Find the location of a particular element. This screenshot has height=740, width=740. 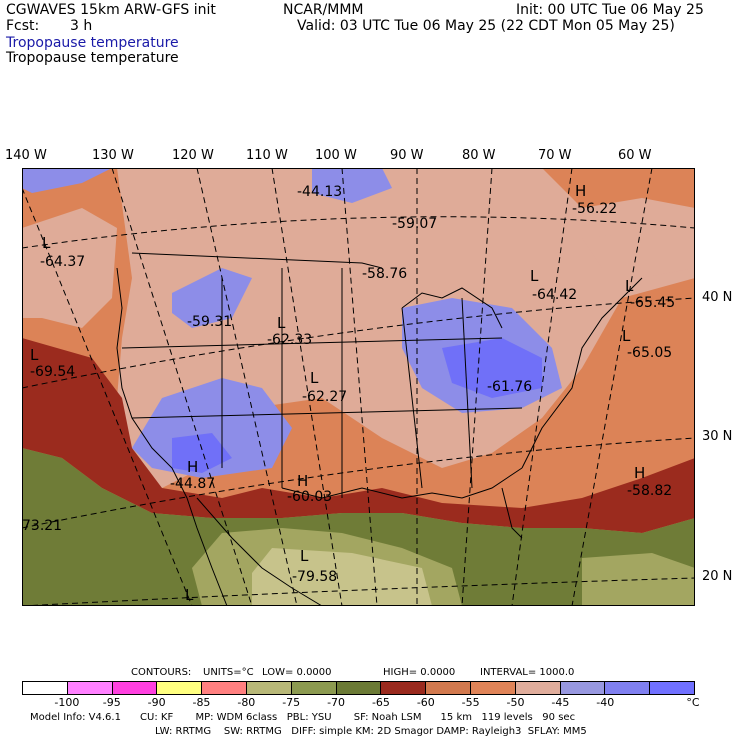

annotation-value: -64.42 is located at coordinates (554, 295).